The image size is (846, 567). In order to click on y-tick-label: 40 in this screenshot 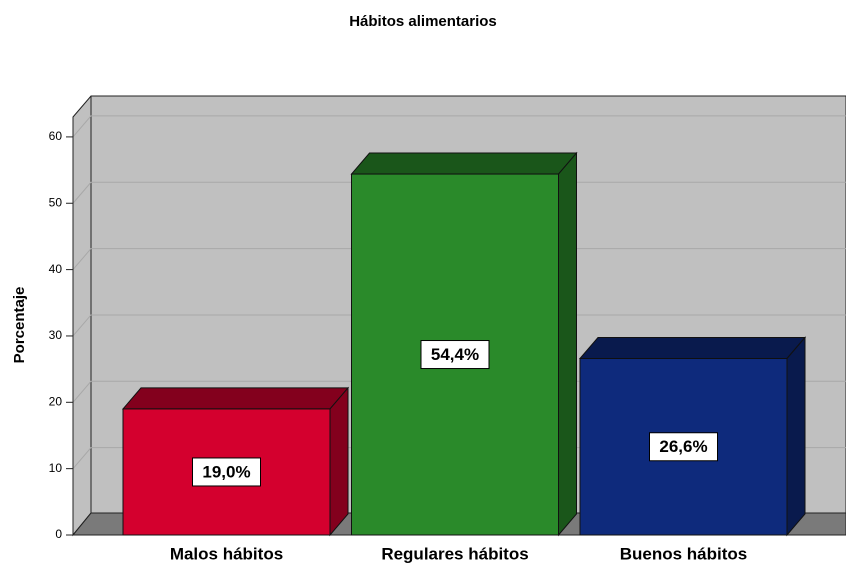, I will do `click(56, 269)`.